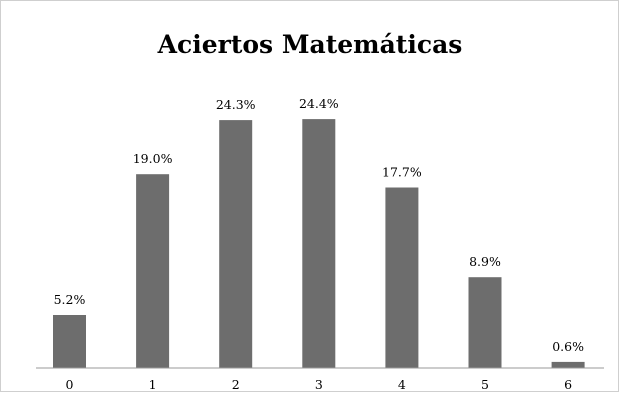 This screenshot has height=393, width=619. What do you see at coordinates (568, 346) in the screenshot?
I see `data-label-6: 0.6%` at bounding box center [568, 346].